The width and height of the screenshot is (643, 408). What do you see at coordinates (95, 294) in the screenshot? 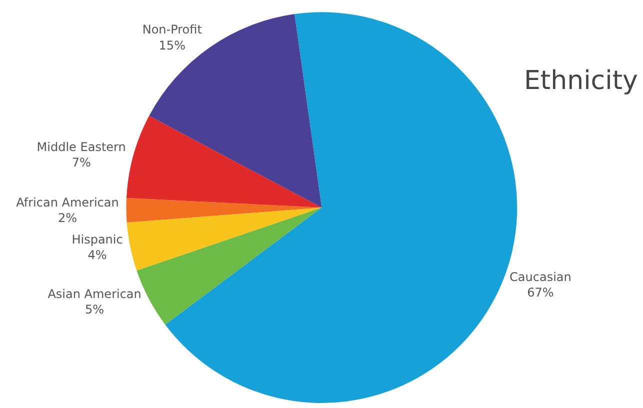
I see `slice-label: Asian American` at bounding box center [95, 294].